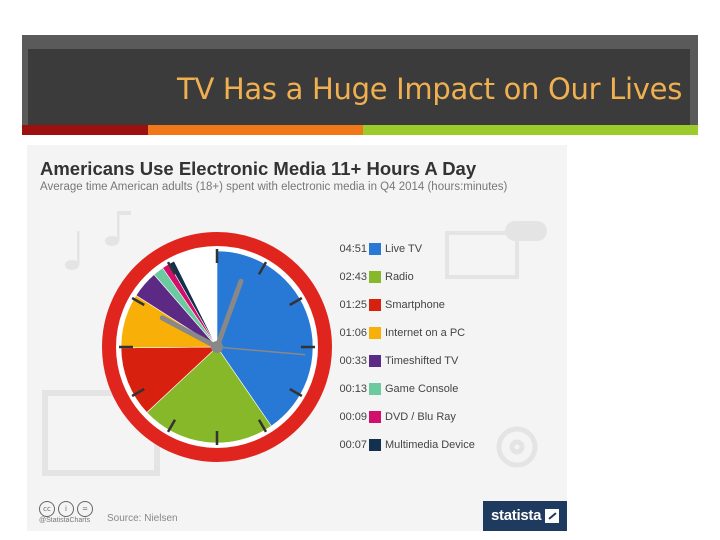 The width and height of the screenshot is (720, 540). I want to click on legend-time: 00:13, so click(353, 389).